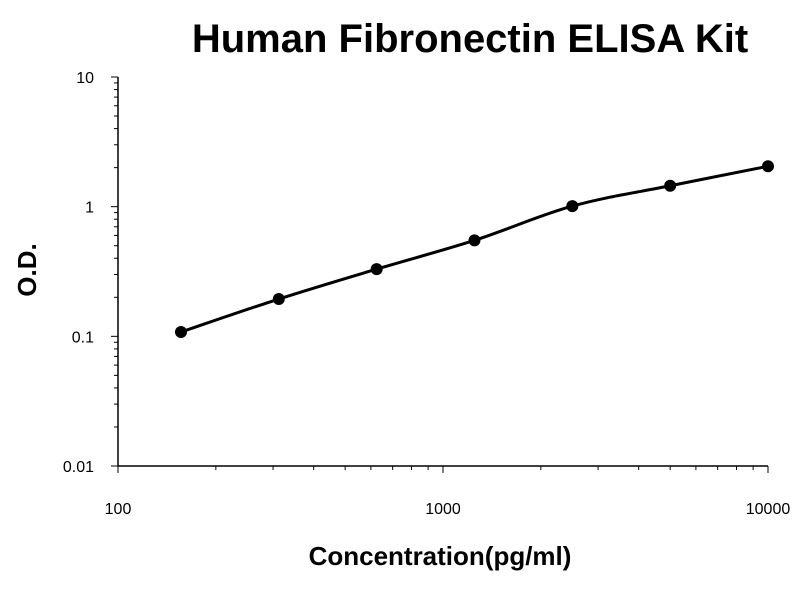  What do you see at coordinates (448, 492) in the screenshot?
I see `x-ticks: 100 1000 10000` at bounding box center [448, 492].